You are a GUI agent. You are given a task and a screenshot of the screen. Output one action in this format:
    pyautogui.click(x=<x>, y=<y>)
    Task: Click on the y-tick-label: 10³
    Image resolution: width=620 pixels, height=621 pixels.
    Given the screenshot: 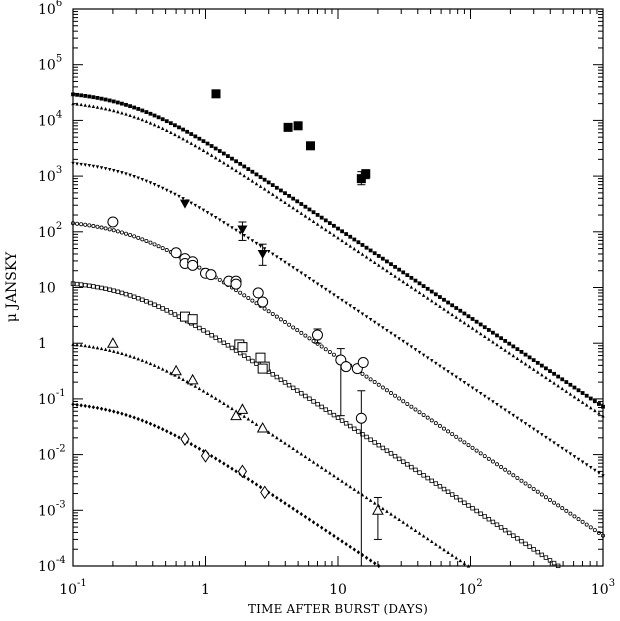 What is the action you would take?
    pyautogui.click(x=50, y=175)
    